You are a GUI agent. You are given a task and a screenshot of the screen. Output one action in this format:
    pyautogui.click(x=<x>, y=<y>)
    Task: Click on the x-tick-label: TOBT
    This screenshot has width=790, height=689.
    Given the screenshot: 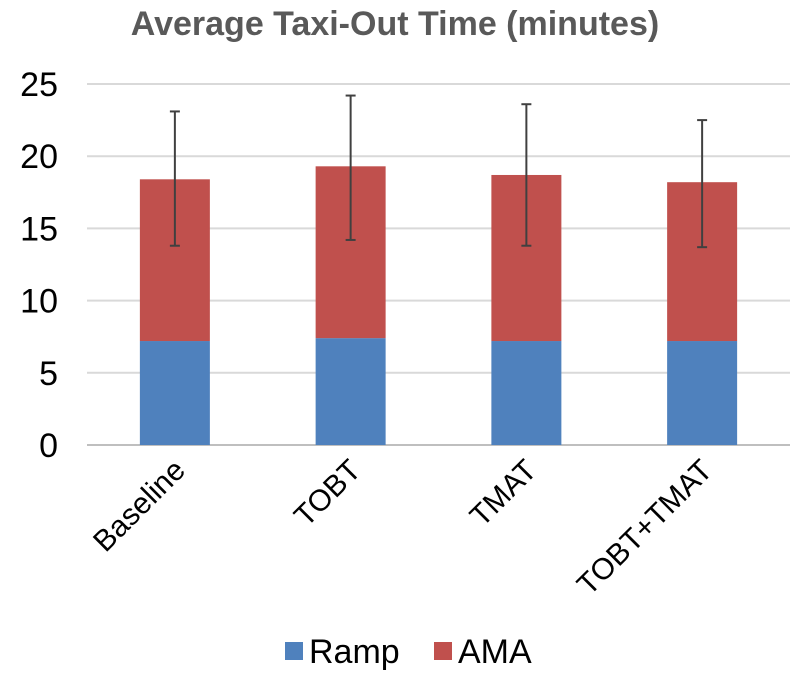 What is the action you would take?
    pyautogui.click(x=328, y=494)
    